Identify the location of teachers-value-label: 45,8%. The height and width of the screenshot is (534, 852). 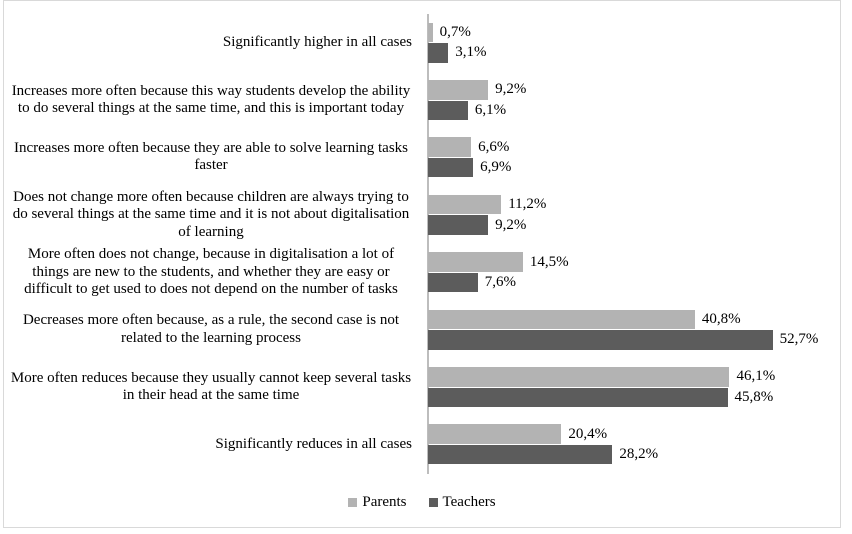
(754, 396).